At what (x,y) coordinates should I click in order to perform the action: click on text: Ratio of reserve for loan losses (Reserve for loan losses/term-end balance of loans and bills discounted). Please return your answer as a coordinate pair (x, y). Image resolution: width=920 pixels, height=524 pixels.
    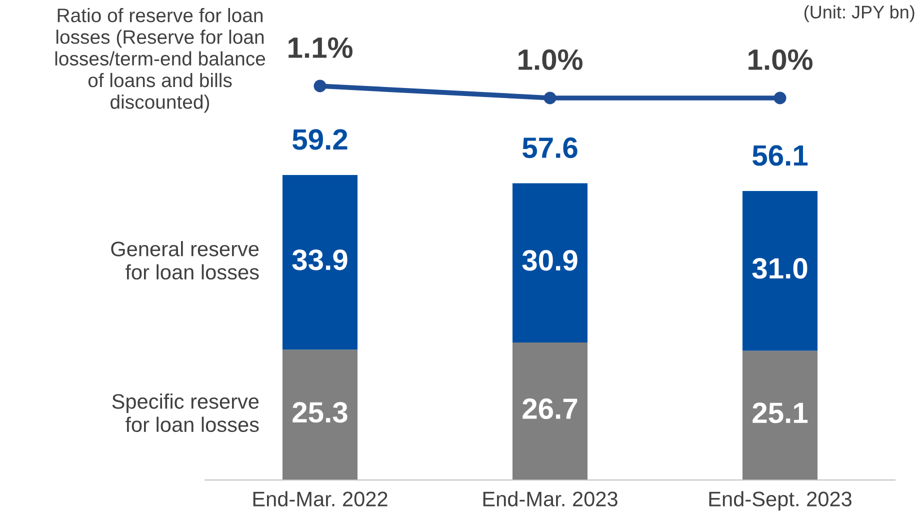
    Looking at the image, I should click on (160, 60).